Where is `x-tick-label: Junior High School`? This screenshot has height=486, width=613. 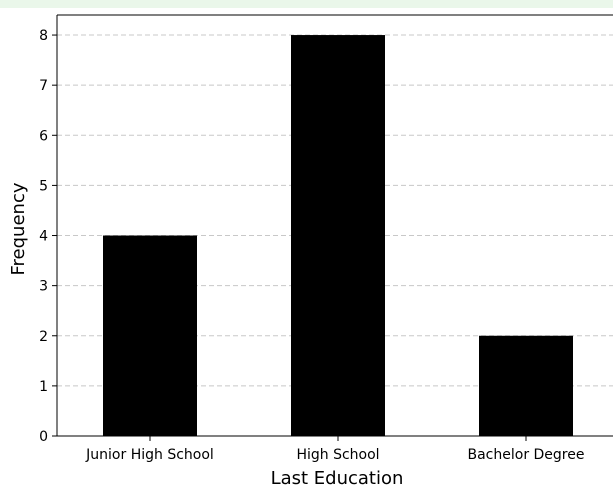
x-tick-label: Junior High School is located at coordinates (149, 455).